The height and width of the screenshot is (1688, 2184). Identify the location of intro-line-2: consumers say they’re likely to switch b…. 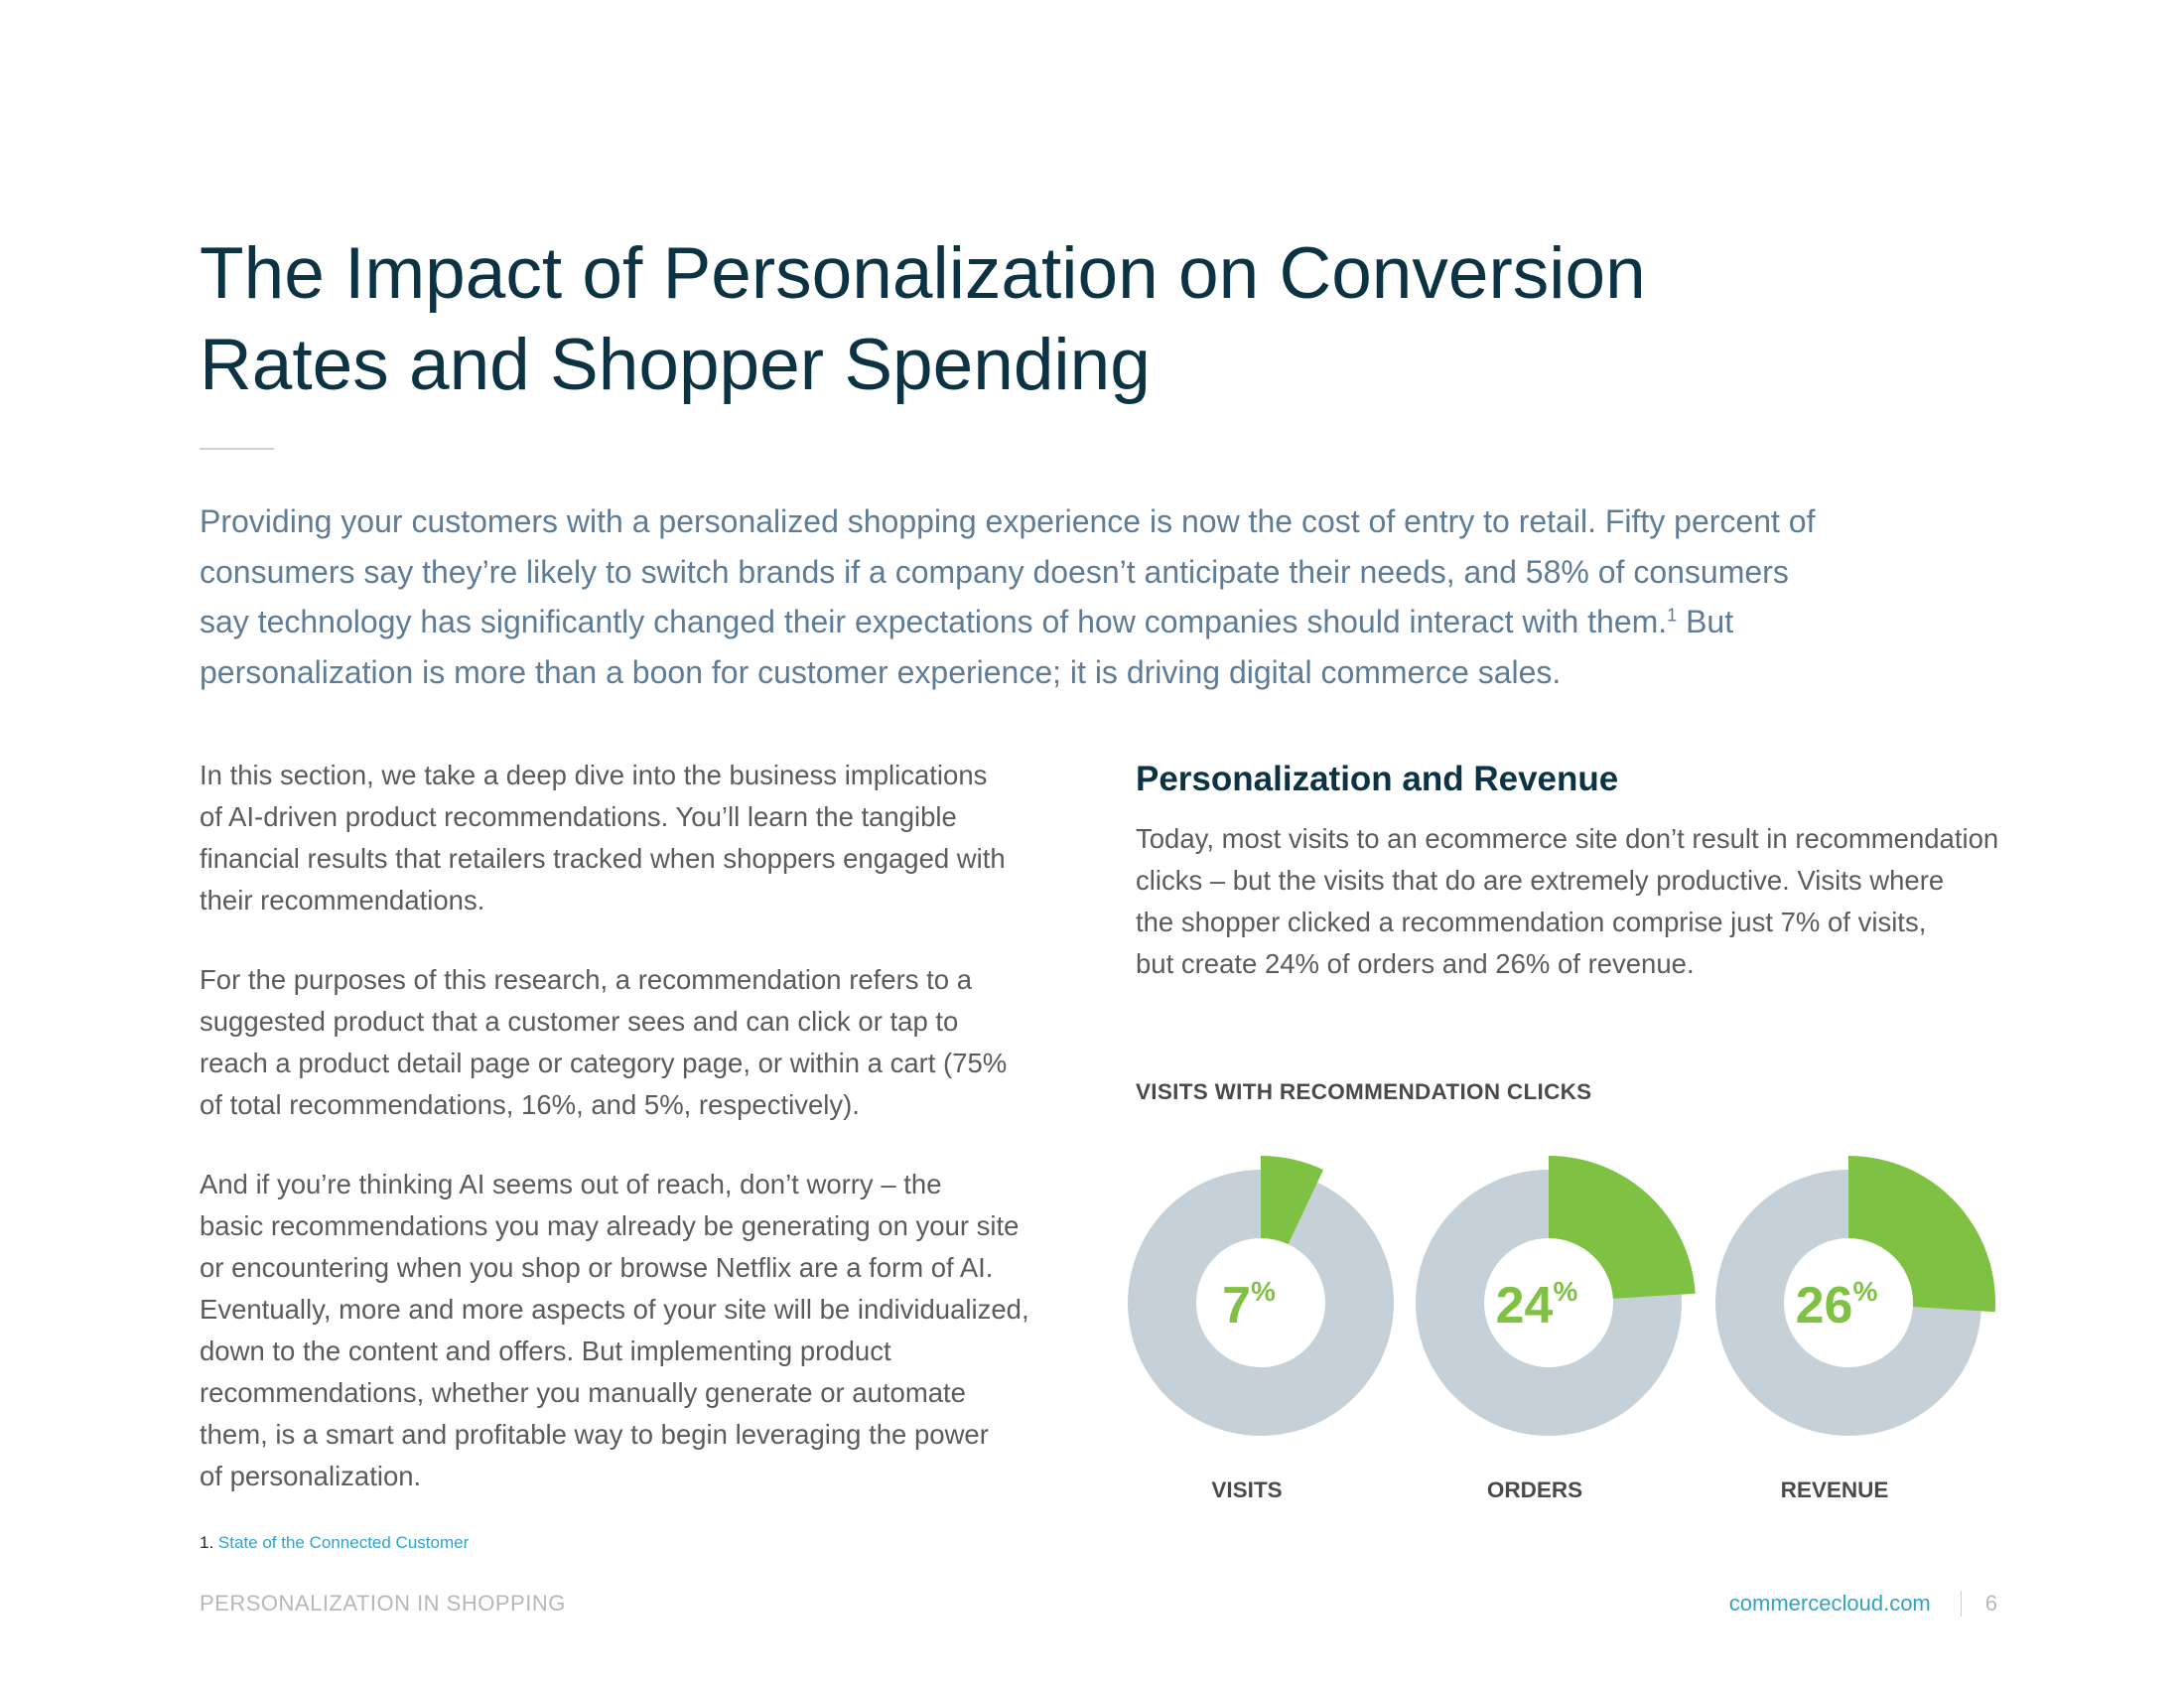
(994, 571).